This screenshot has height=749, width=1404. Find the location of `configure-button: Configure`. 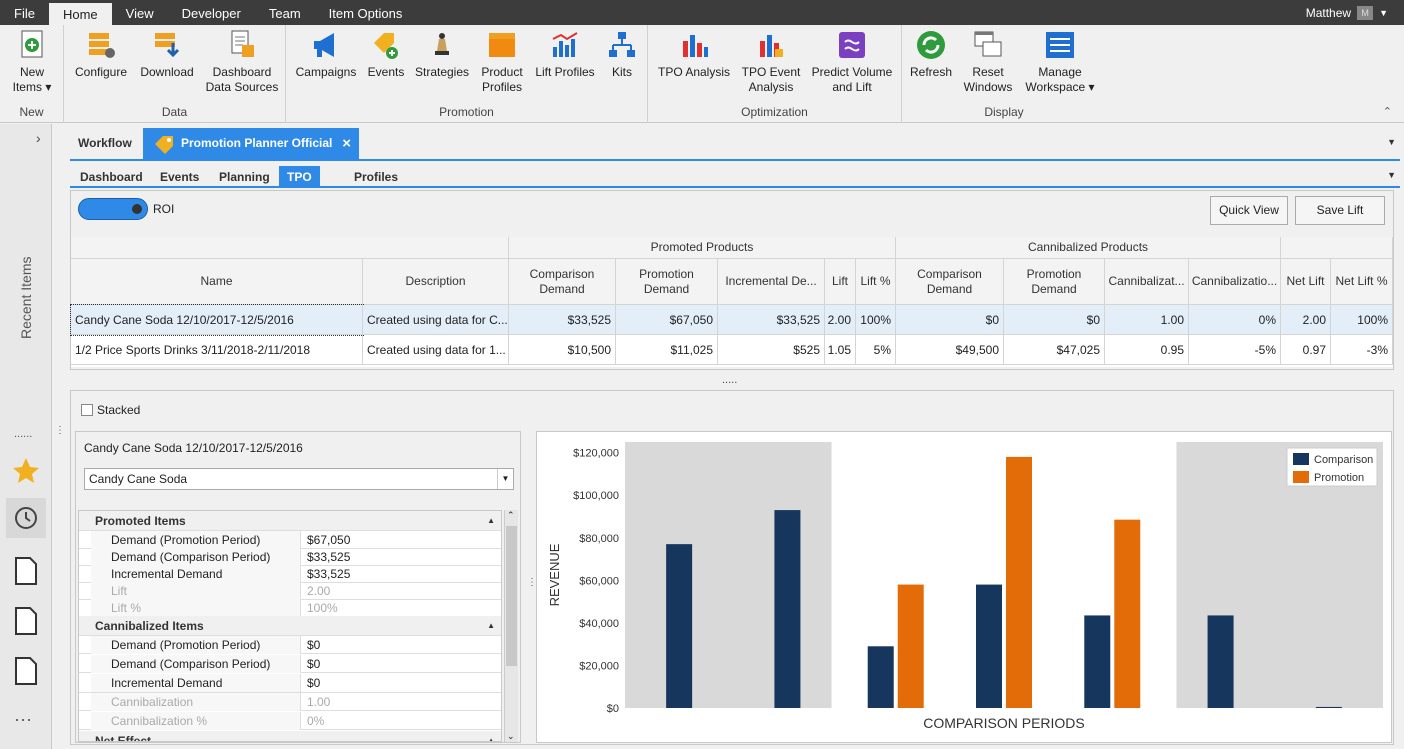

configure-button: Configure is located at coordinates (101, 54).